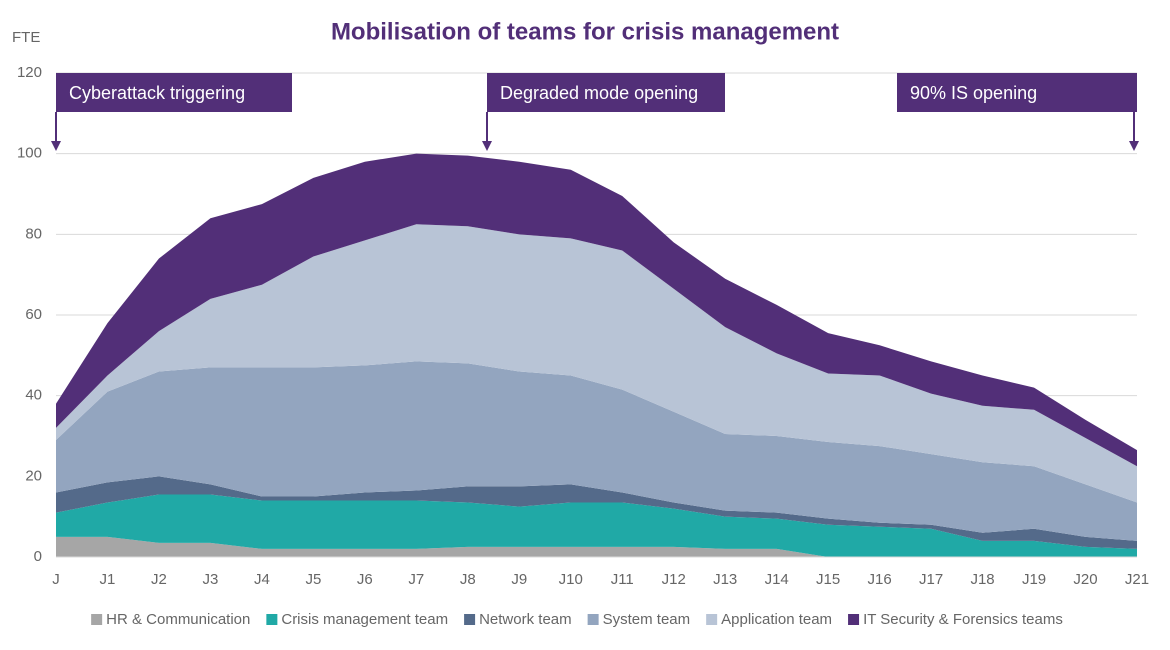 The height and width of the screenshot is (650, 1170). Describe the element at coordinates (725, 579) in the screenshot. I see `x-tick-label: J13` at that location.